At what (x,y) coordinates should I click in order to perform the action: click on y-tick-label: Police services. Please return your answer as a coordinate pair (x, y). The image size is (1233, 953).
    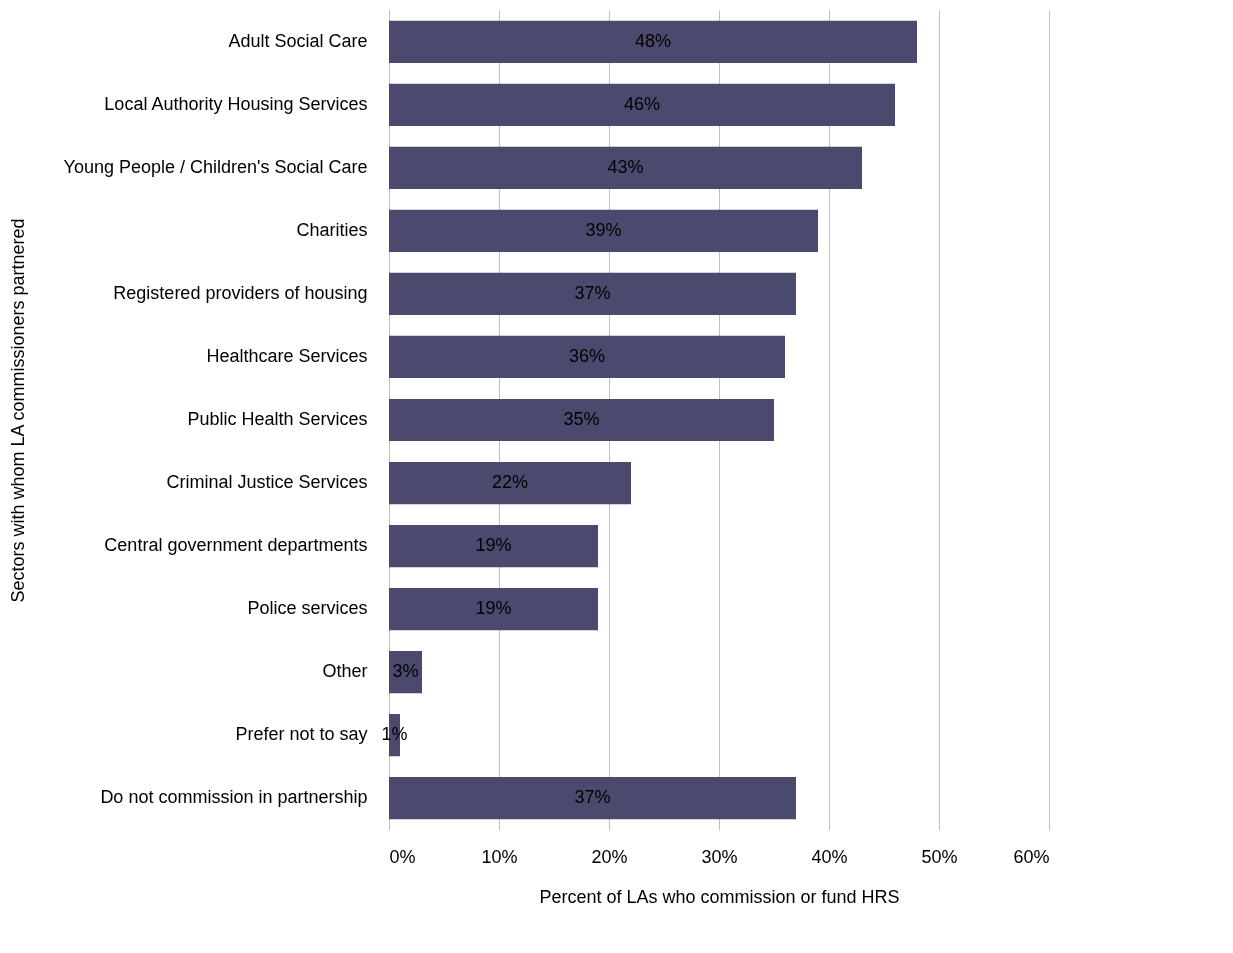
    Looking at the image, I should click on (307, 608).